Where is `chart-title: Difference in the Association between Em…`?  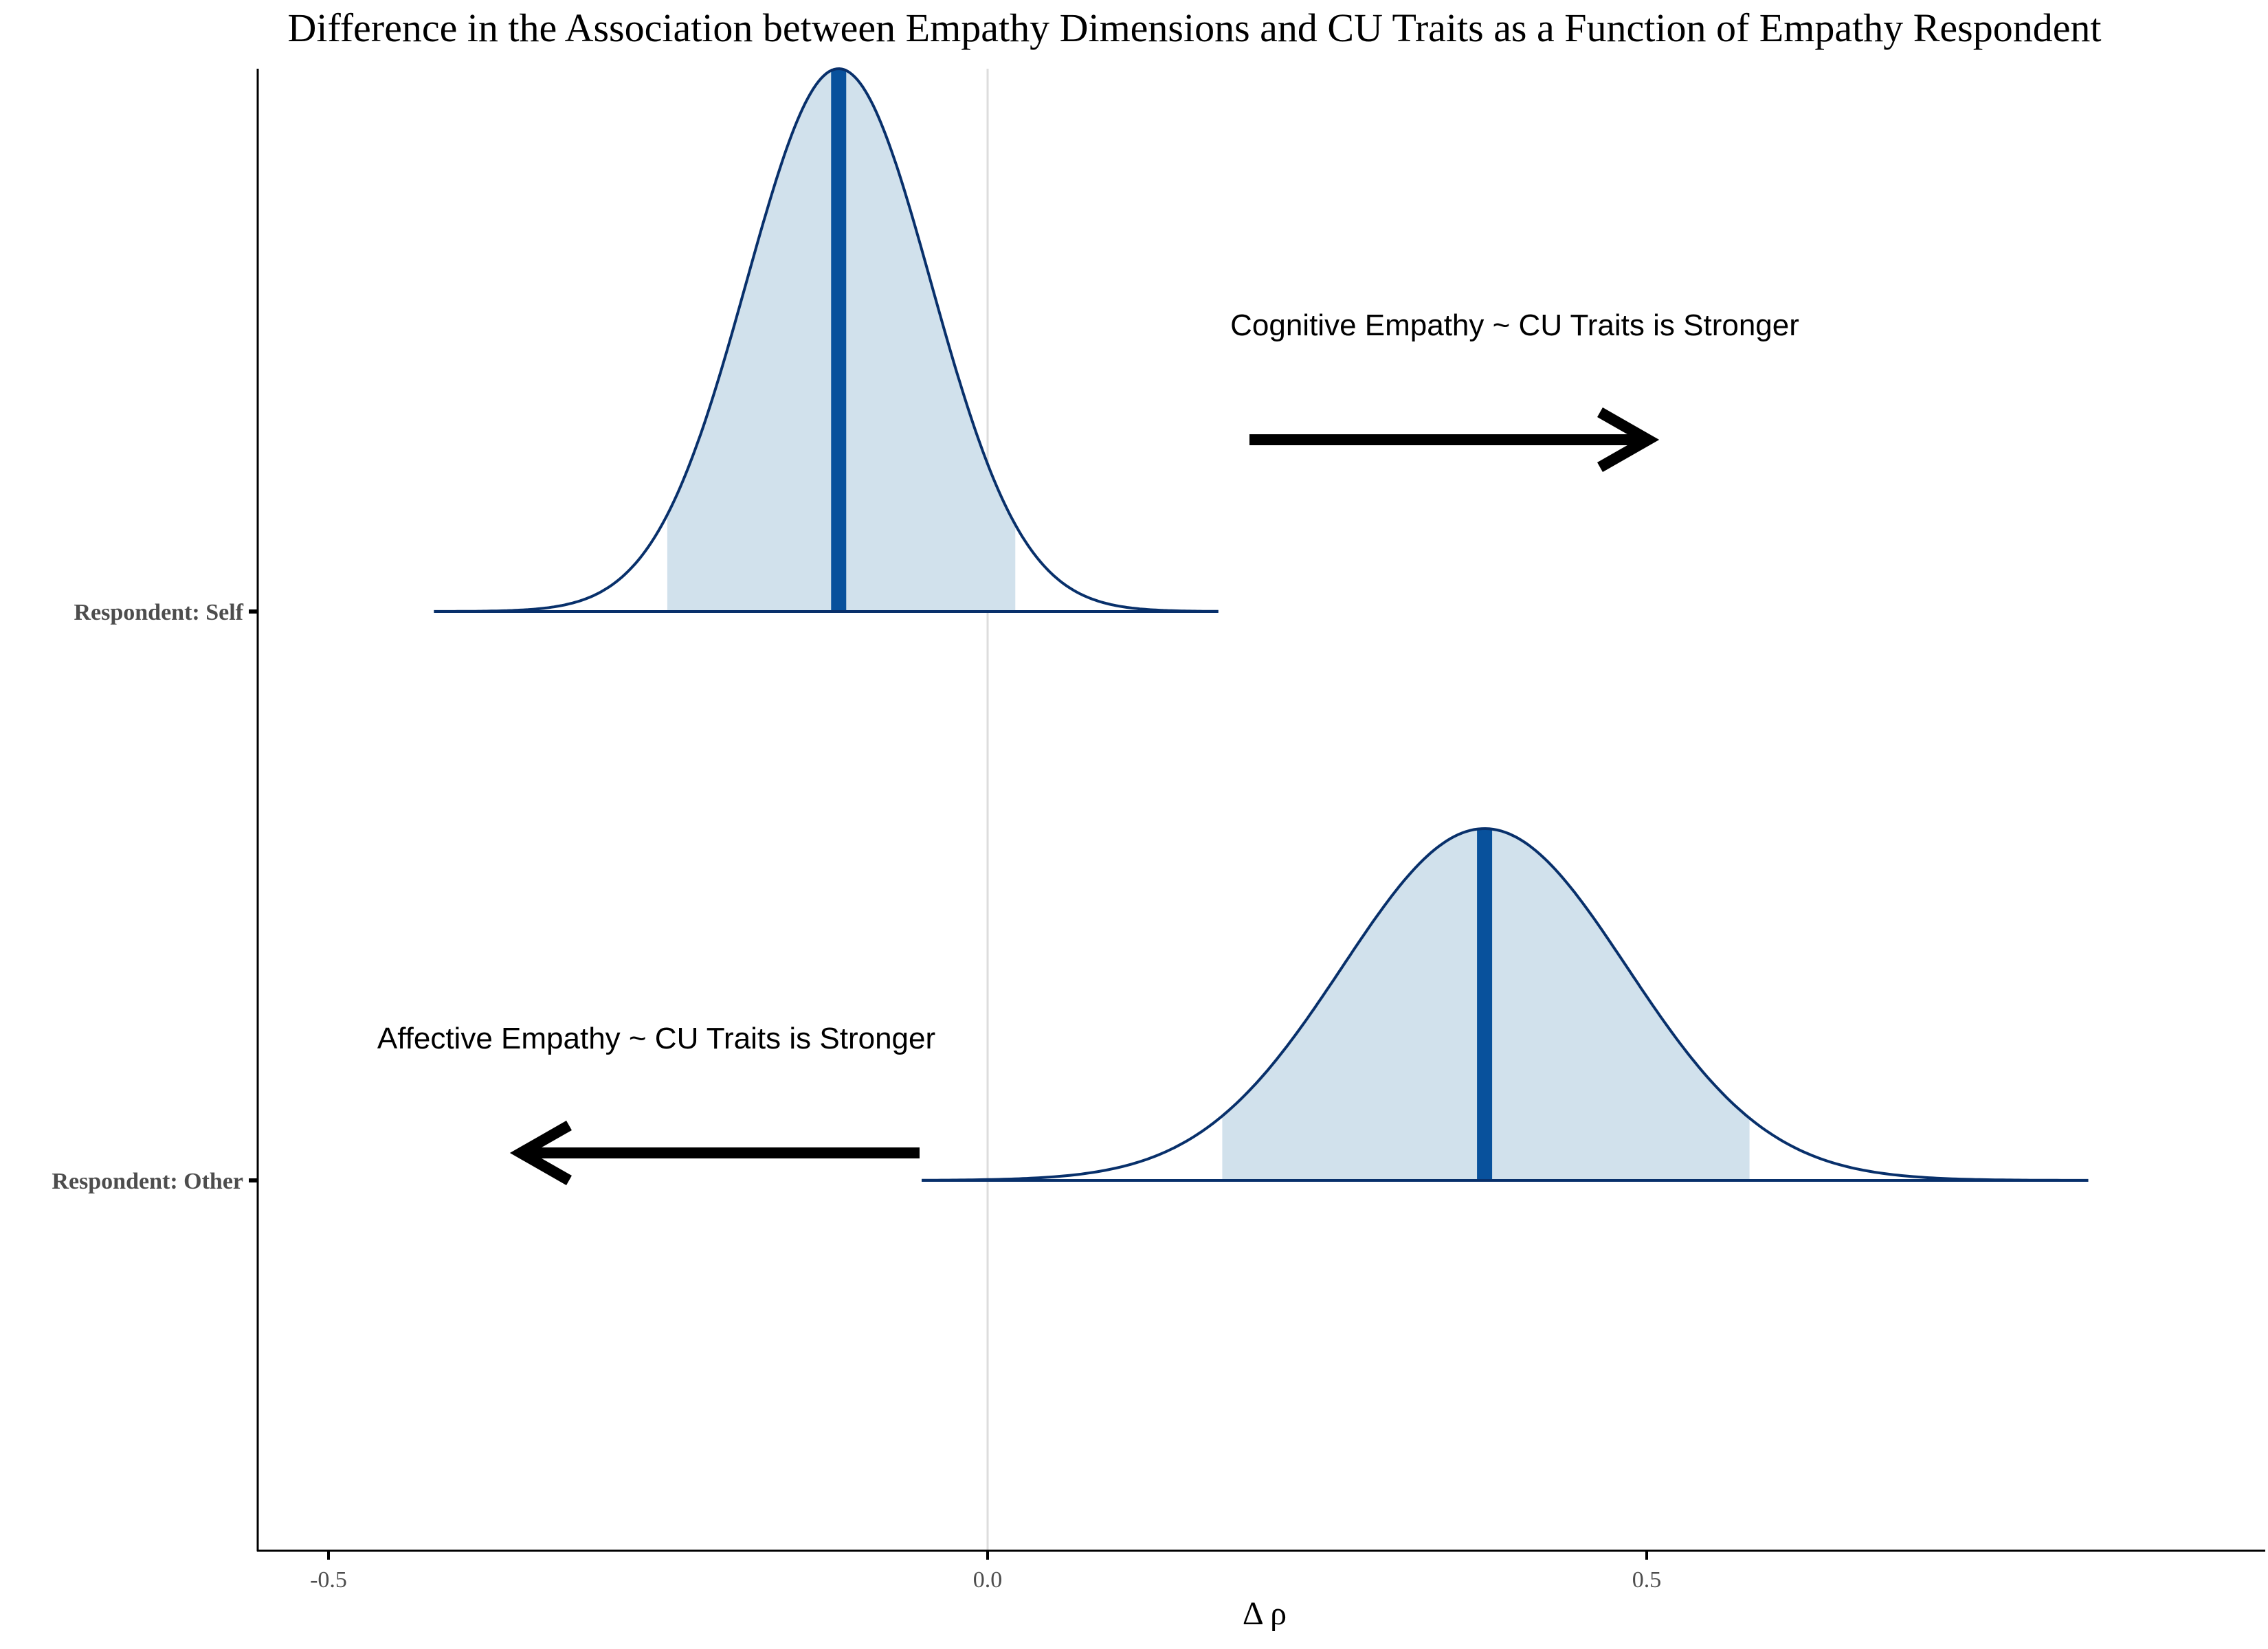 chart-title: Difference in the Association between Em… is located at coordinates (1194, 28).